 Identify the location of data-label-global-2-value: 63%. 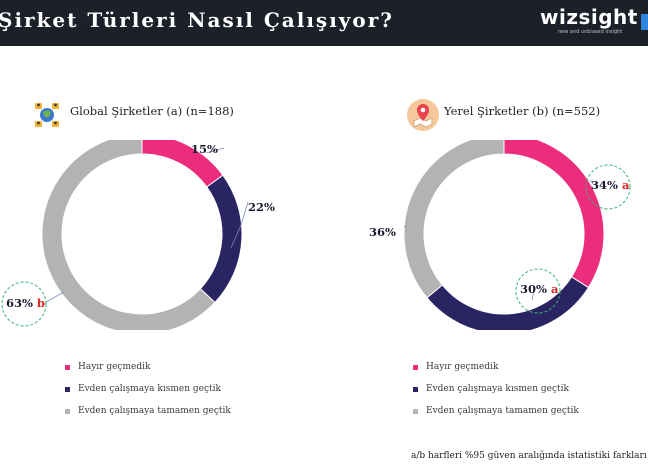
(19, 303).